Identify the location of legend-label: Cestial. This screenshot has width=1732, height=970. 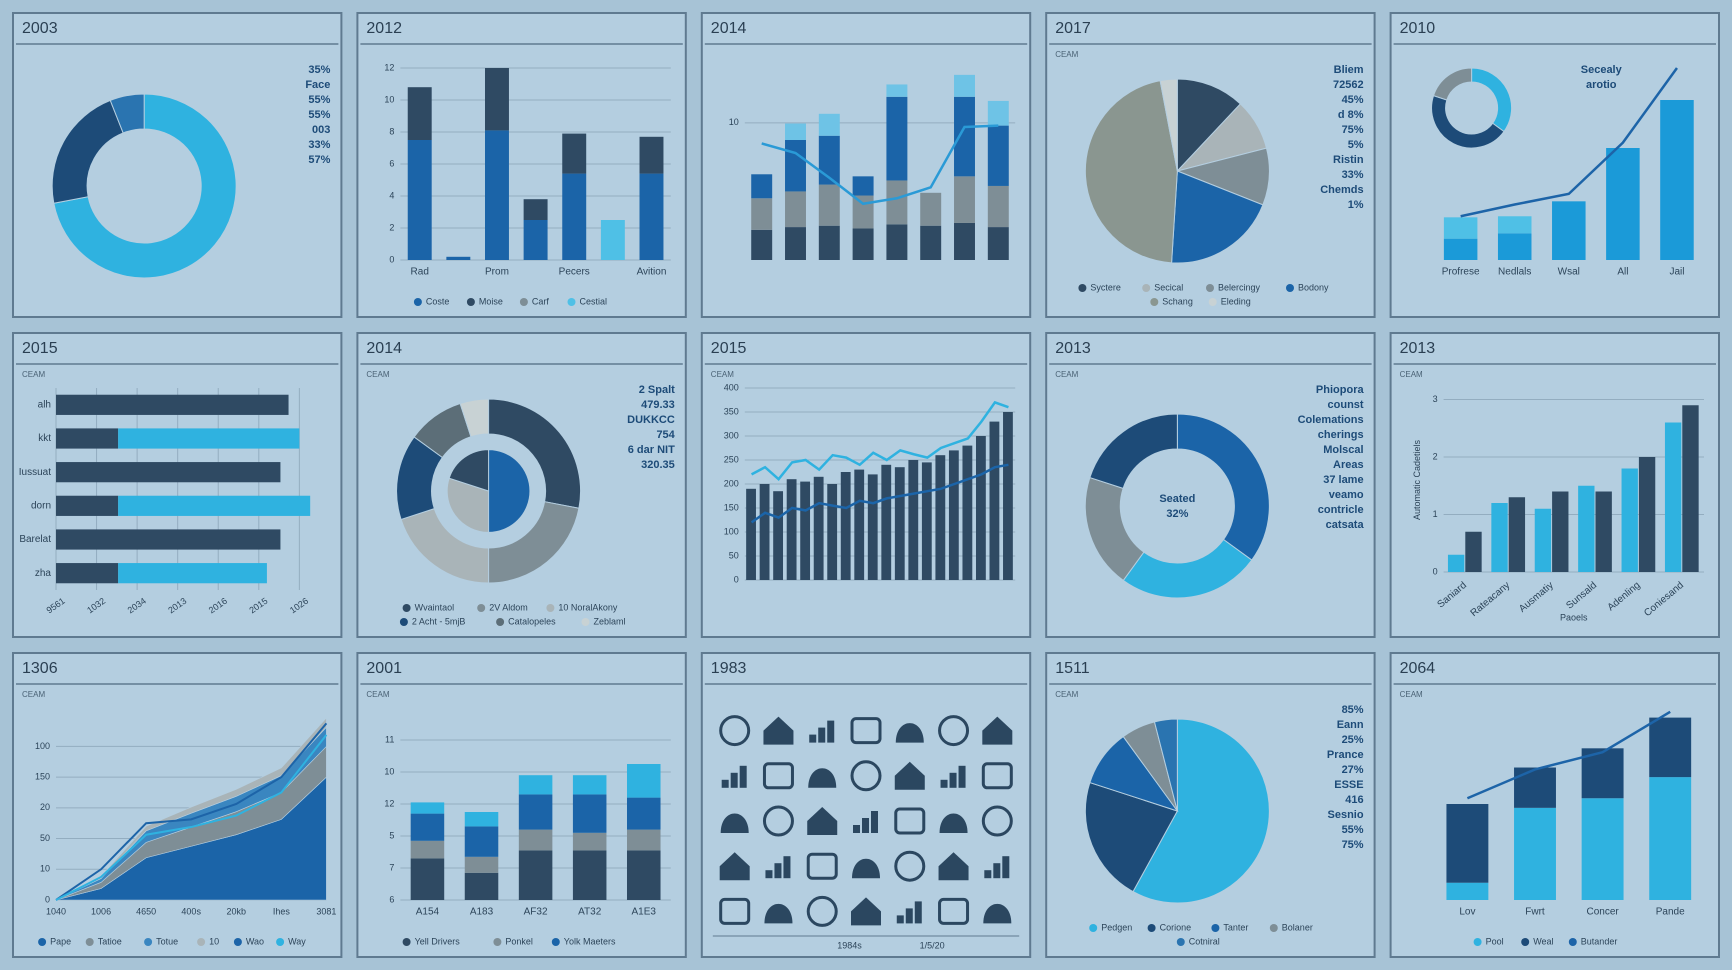
(594, 301).